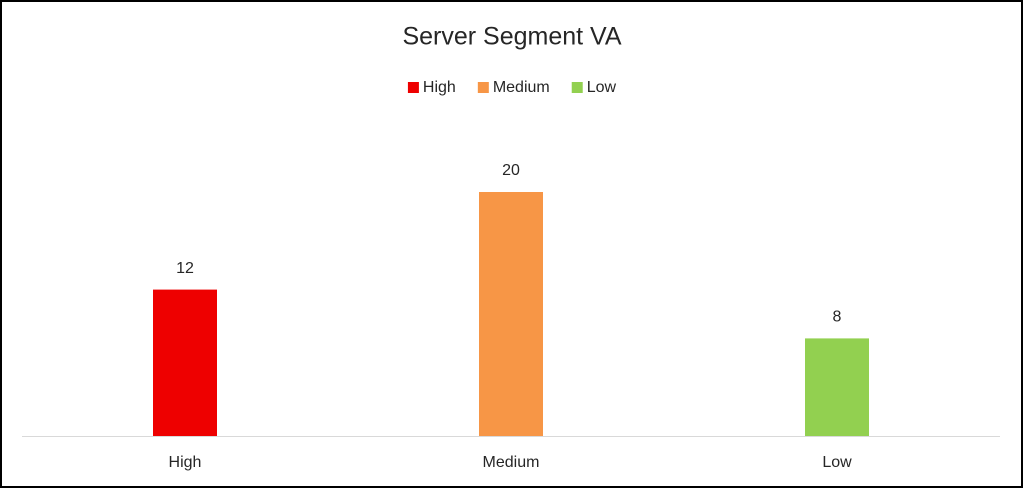  I want to click on x-tick-label: Low, so click(837, 462).